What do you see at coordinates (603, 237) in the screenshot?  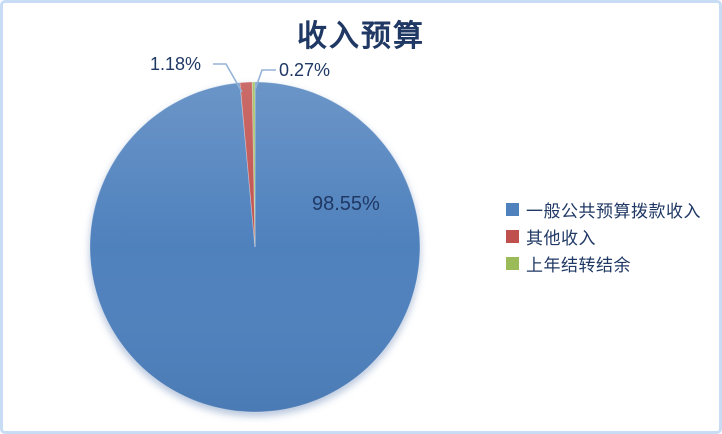 I see `legend-item-other-income: 其他收入` at bounding box center [603, 237].